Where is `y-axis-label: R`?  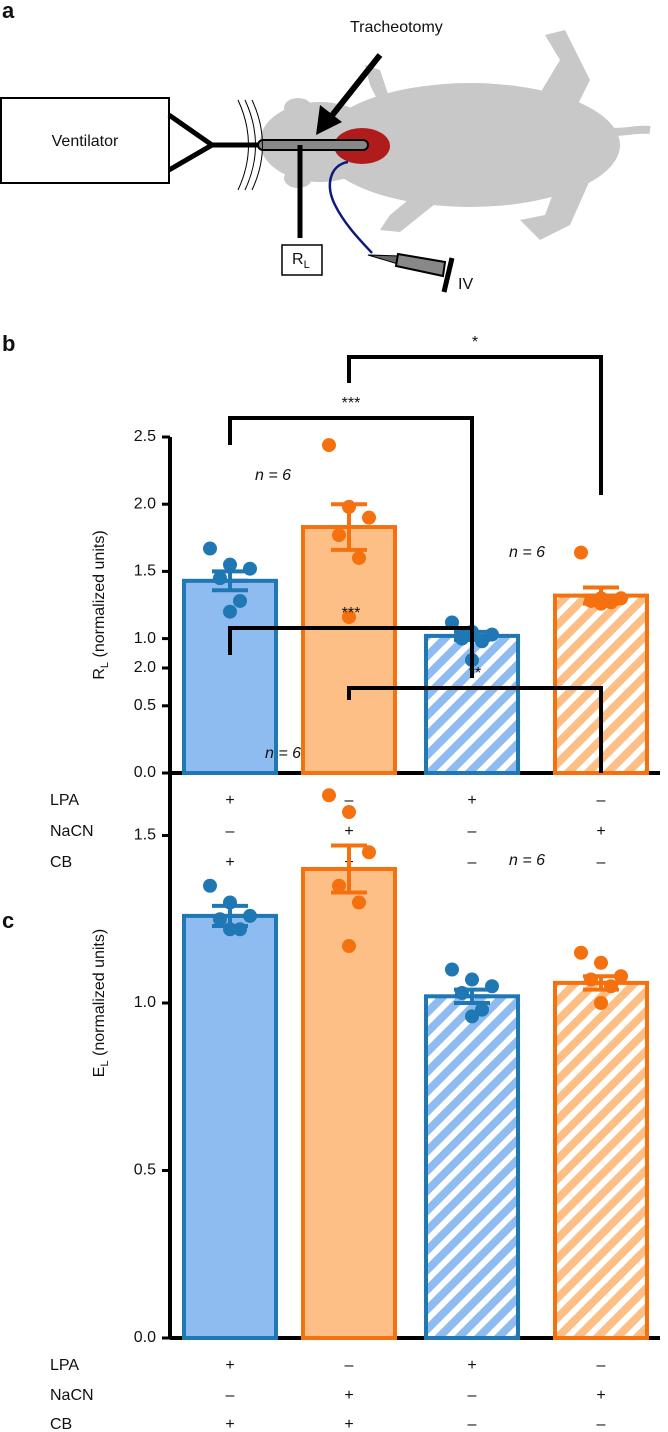 y-axis-label: R is located at coordinates (99, 674).